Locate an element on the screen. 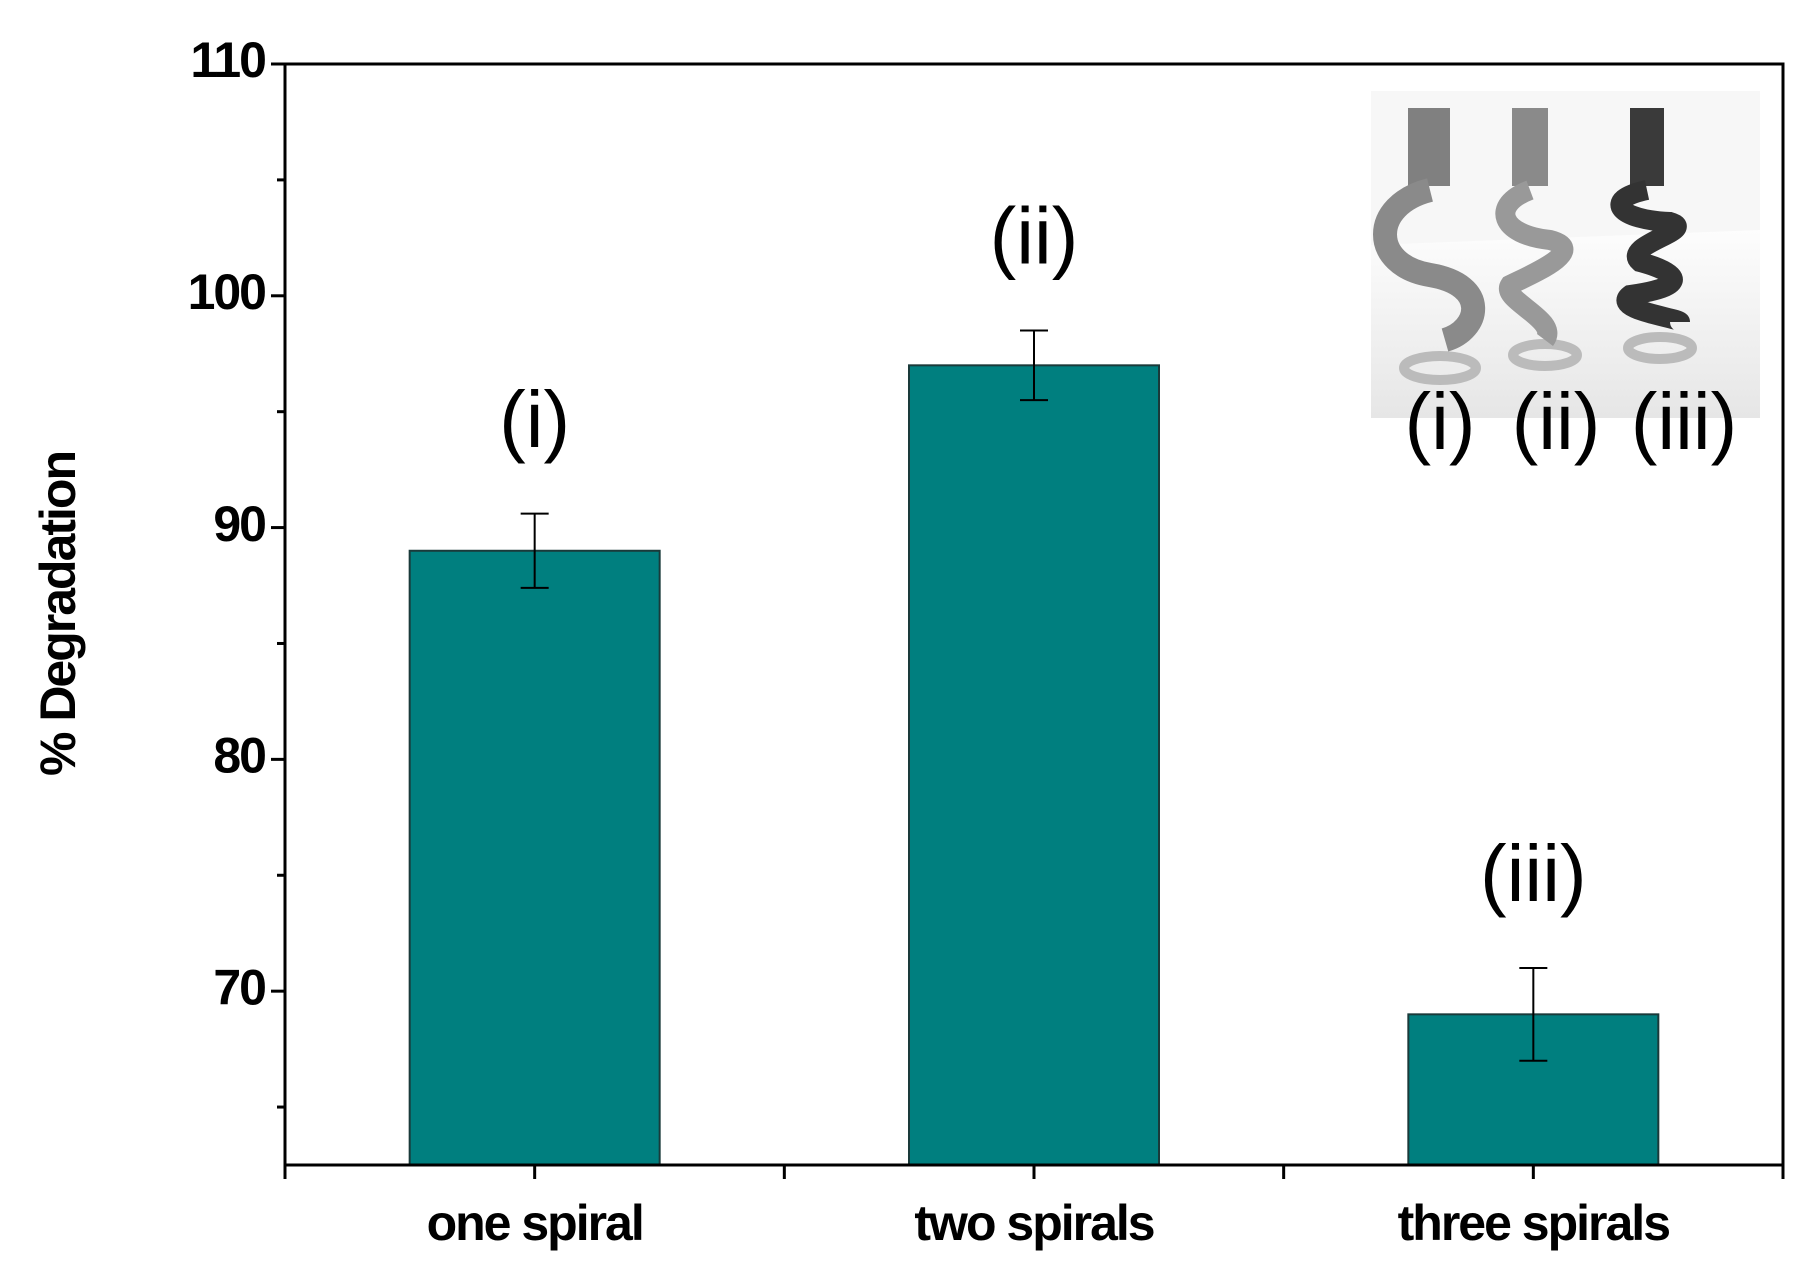 The height and width of the screenshot is (1269, 1812). inset-label: (i) is located at coordinates (1439, 421).